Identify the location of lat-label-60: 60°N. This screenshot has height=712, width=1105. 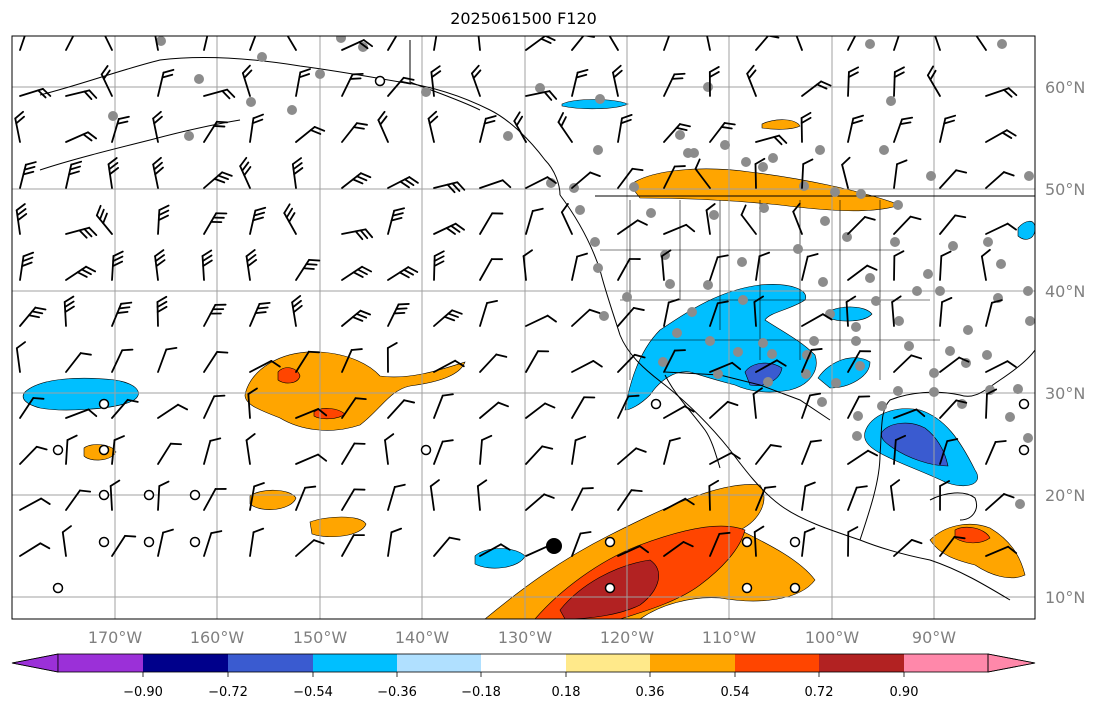
(1065, 87).